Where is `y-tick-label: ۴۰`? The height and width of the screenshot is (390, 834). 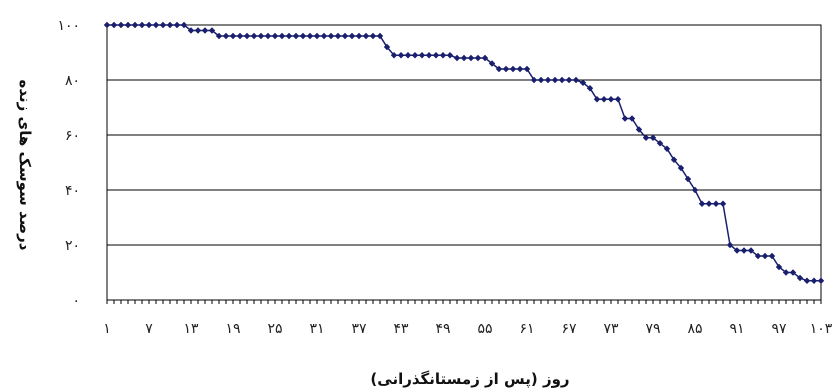
y-tick-label: ۴۰ is located at coordinates (72, 191).